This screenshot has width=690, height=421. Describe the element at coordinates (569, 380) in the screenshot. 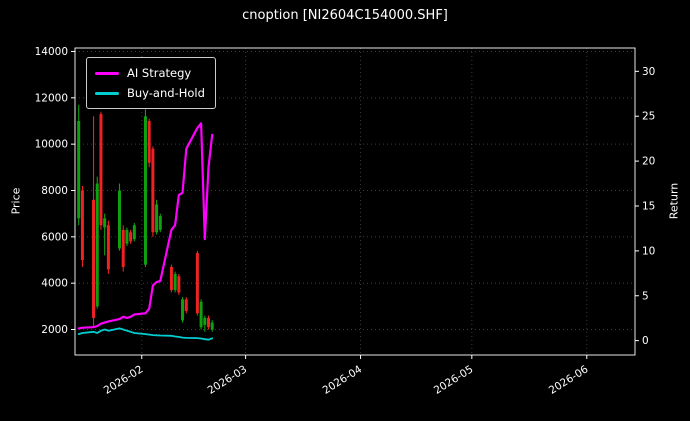

I see `date-tick-label: 2026-06` at that location.